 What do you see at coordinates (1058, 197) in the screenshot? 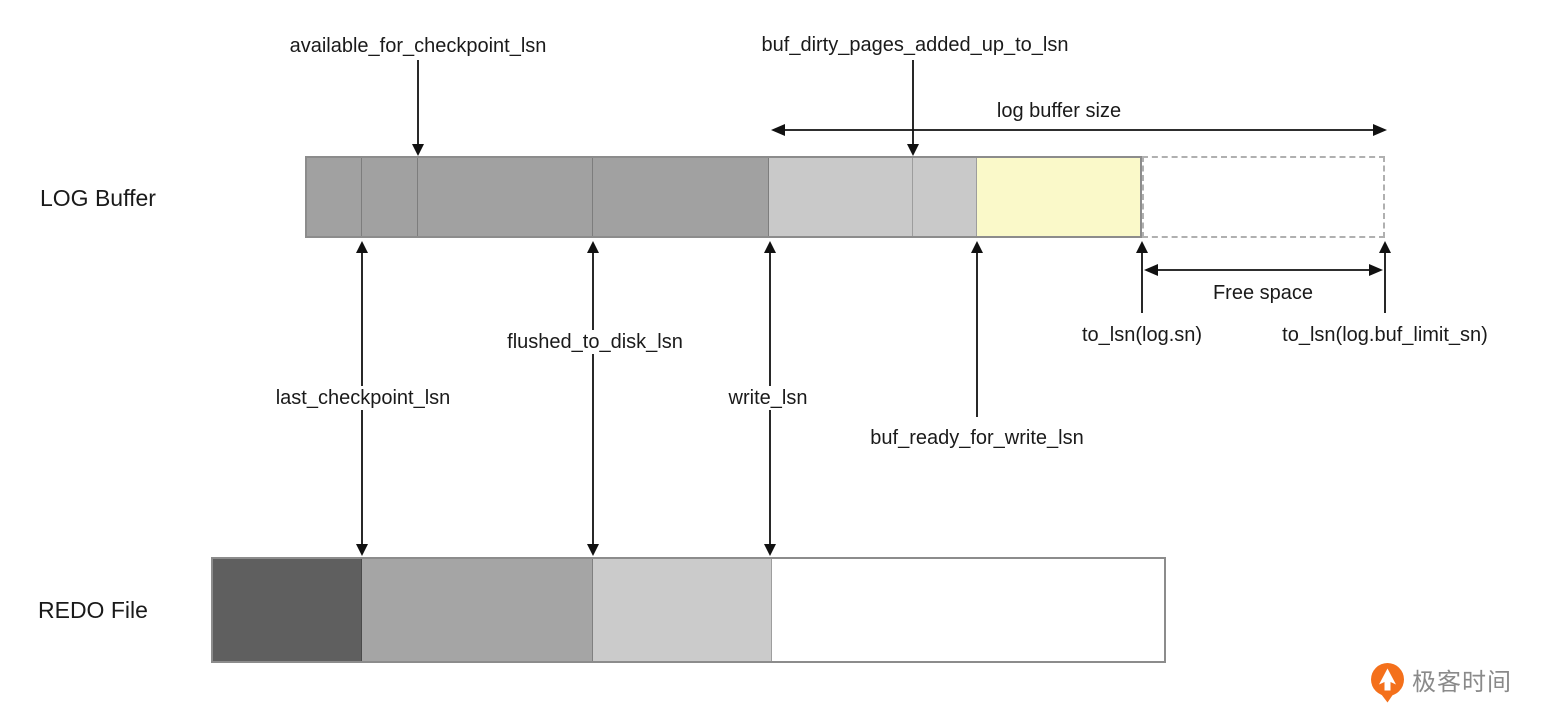
I see `log-segment-yellow` at bounding box center [1058, 197].